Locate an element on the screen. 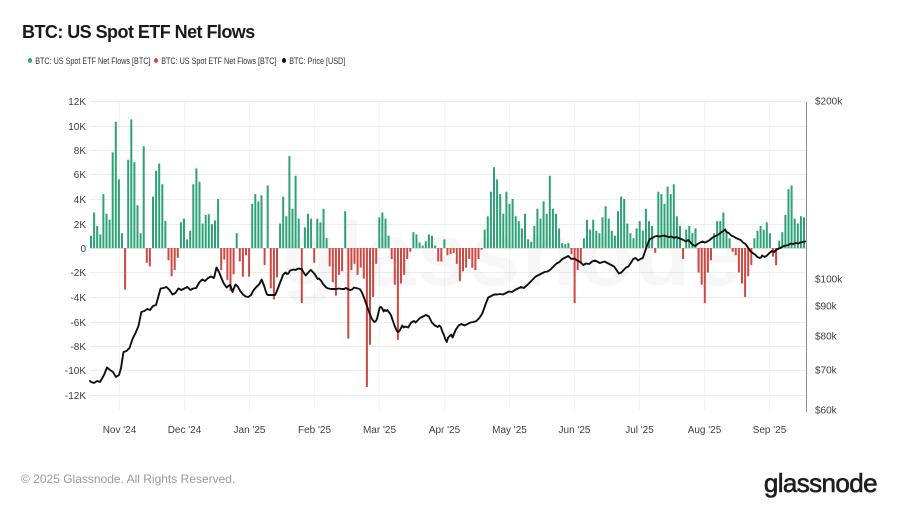  svg-text: Mar '25 is located at coordinates (379, 430).